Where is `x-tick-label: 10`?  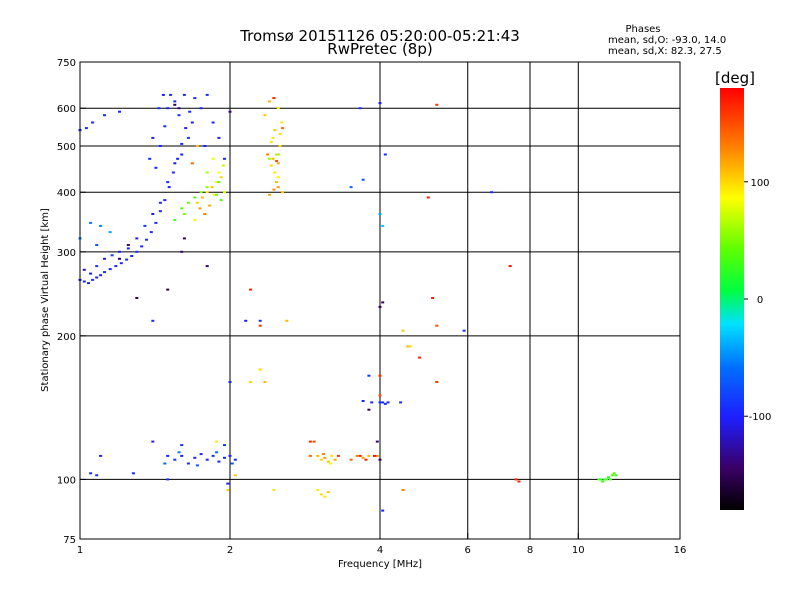 x-tick-label: 10 is located at coordinates (578, 550).